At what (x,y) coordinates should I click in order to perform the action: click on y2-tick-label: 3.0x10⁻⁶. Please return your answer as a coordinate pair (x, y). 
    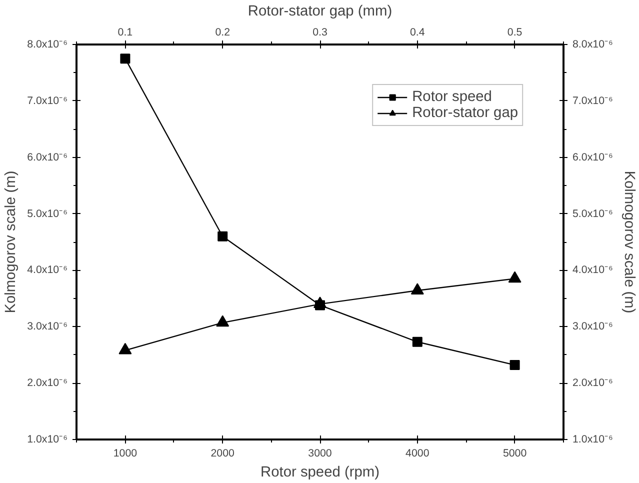
    Looking at the image, I should click on (592, 326).